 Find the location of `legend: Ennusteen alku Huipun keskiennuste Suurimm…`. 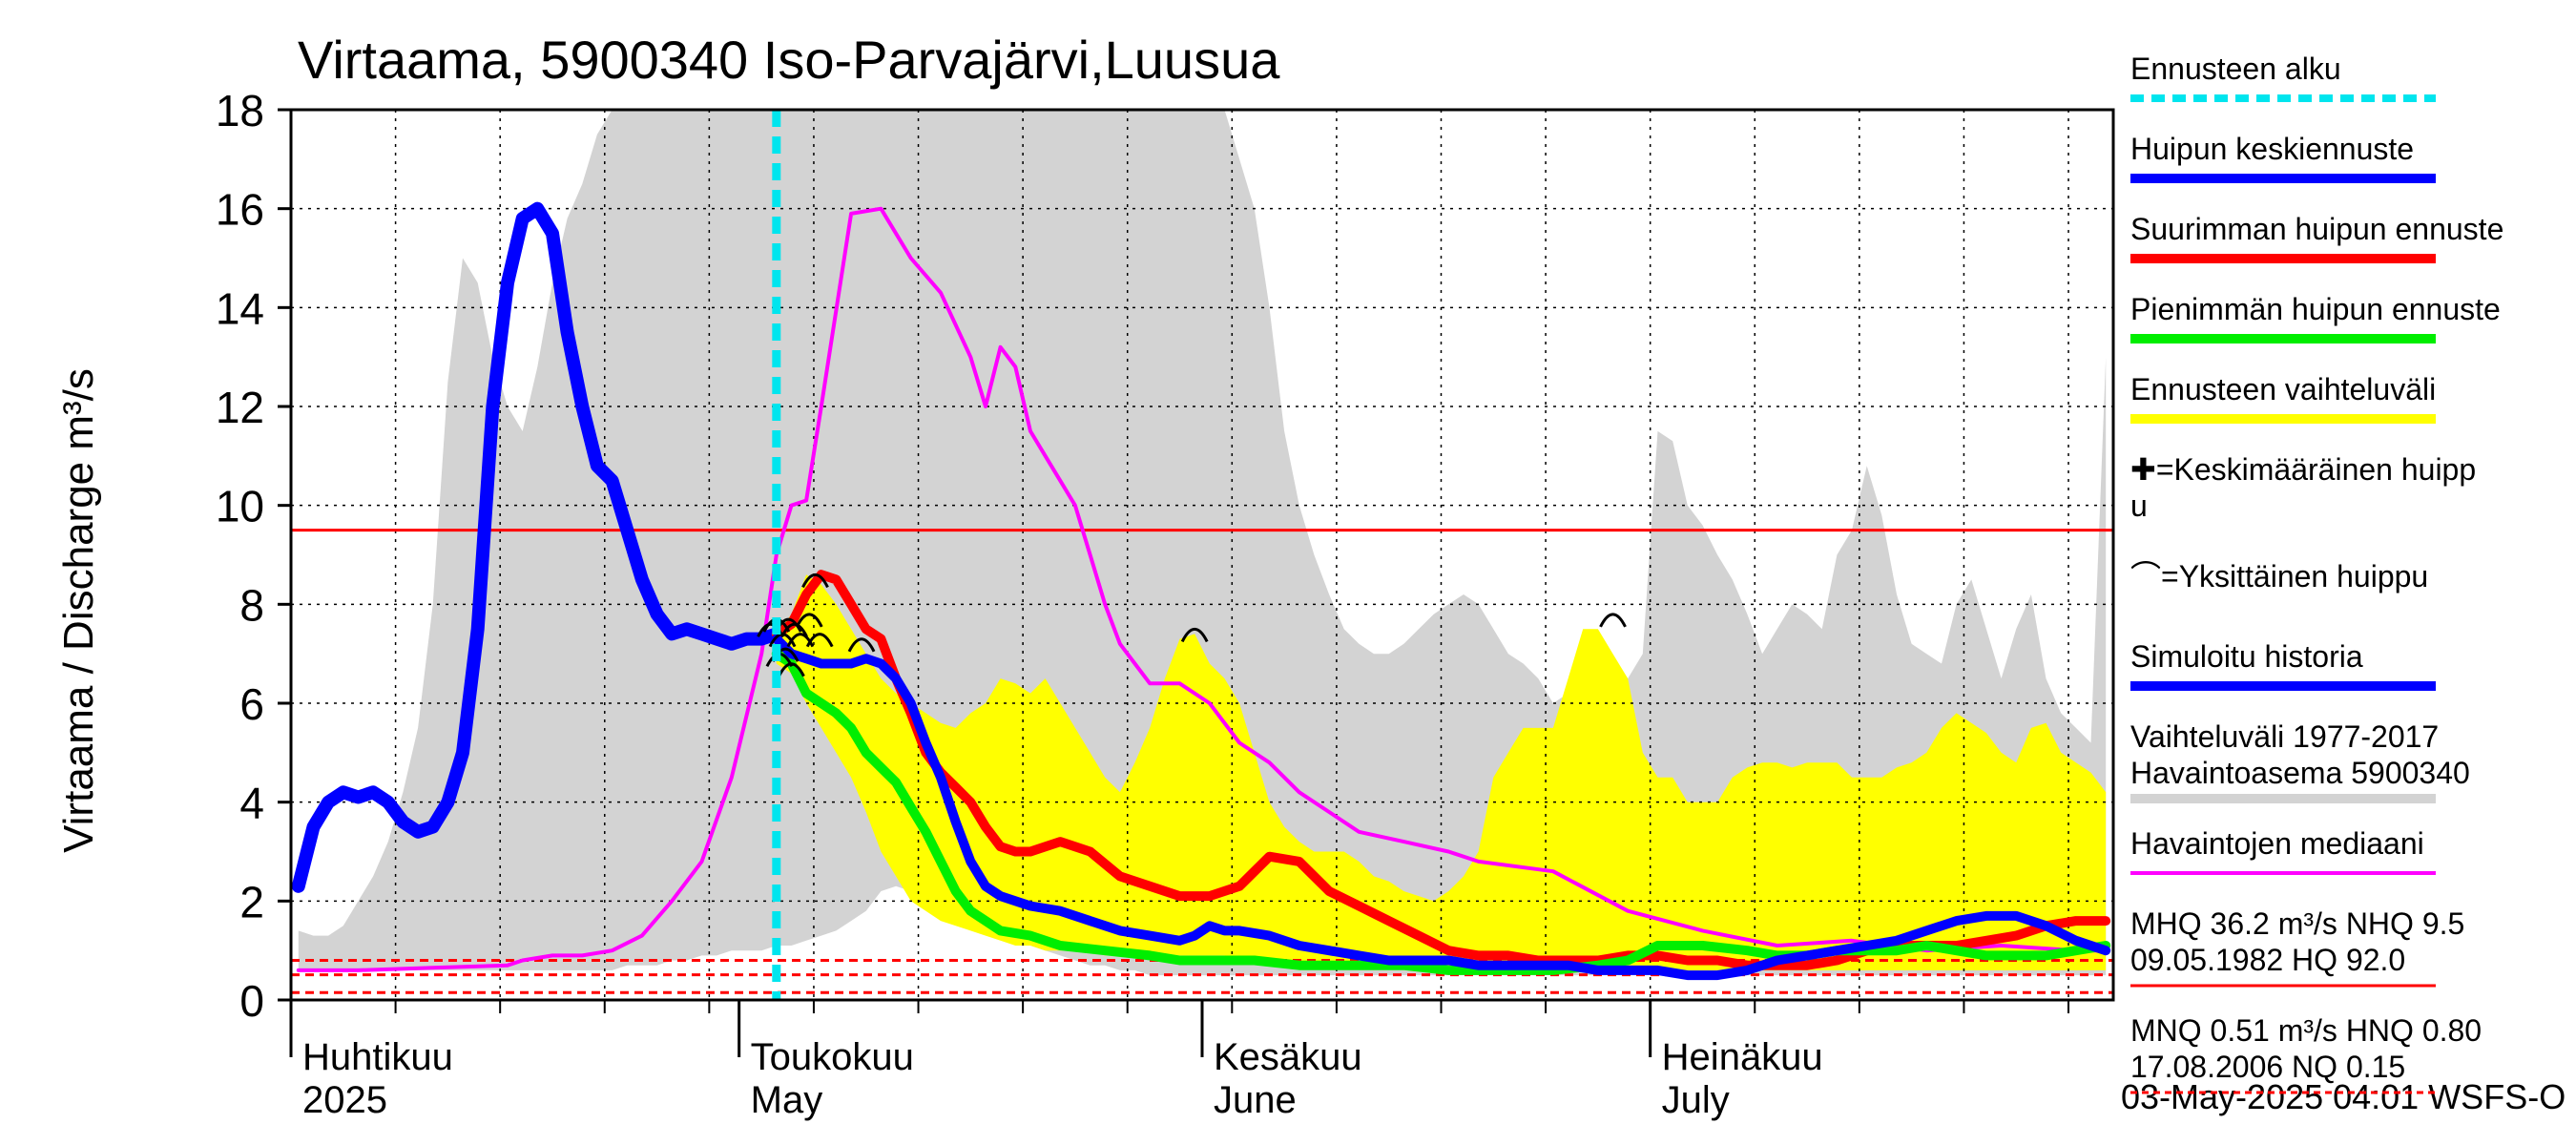

legend: Ennusteen alku Huipun keskiennuste Suurimm… is located at coordinates (2316, 573).